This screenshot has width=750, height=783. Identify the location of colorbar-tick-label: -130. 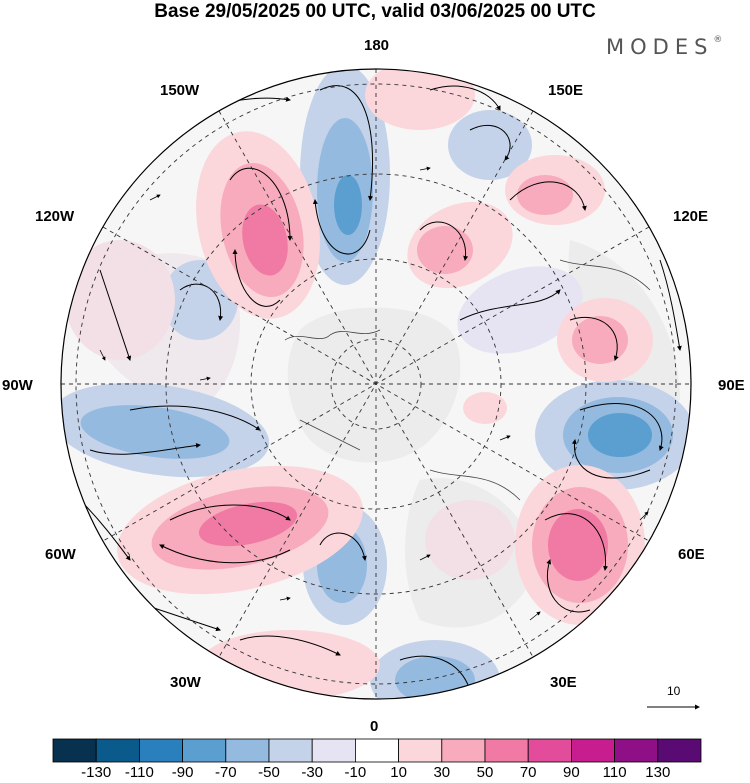
(96, 772).